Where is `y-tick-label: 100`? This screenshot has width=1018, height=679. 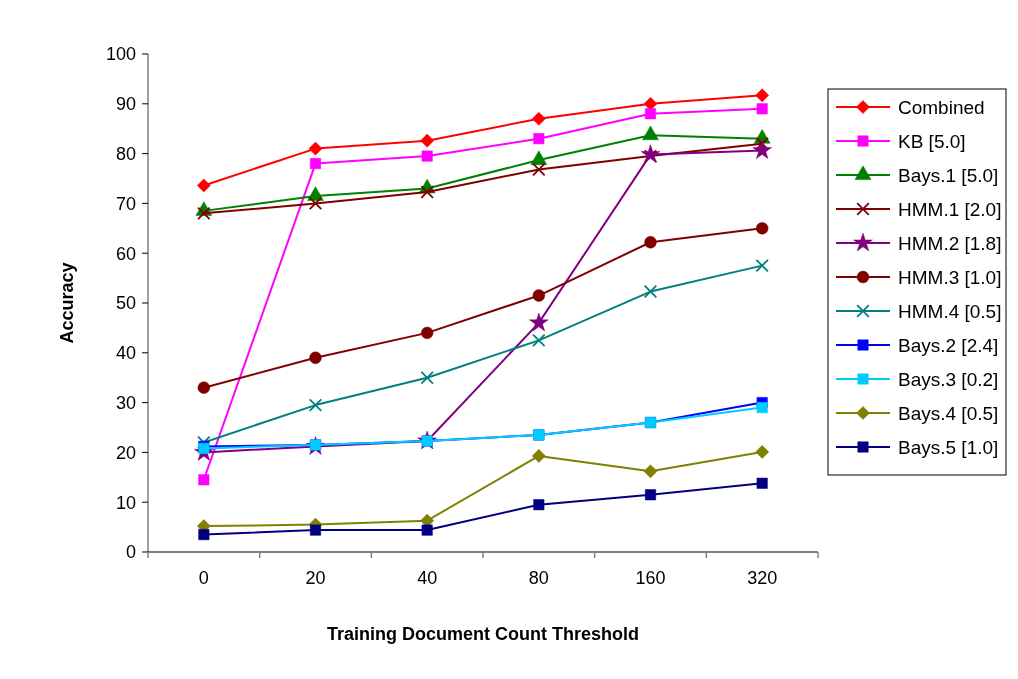
y-tick-label: 100 is located at coordinates (120, 54).